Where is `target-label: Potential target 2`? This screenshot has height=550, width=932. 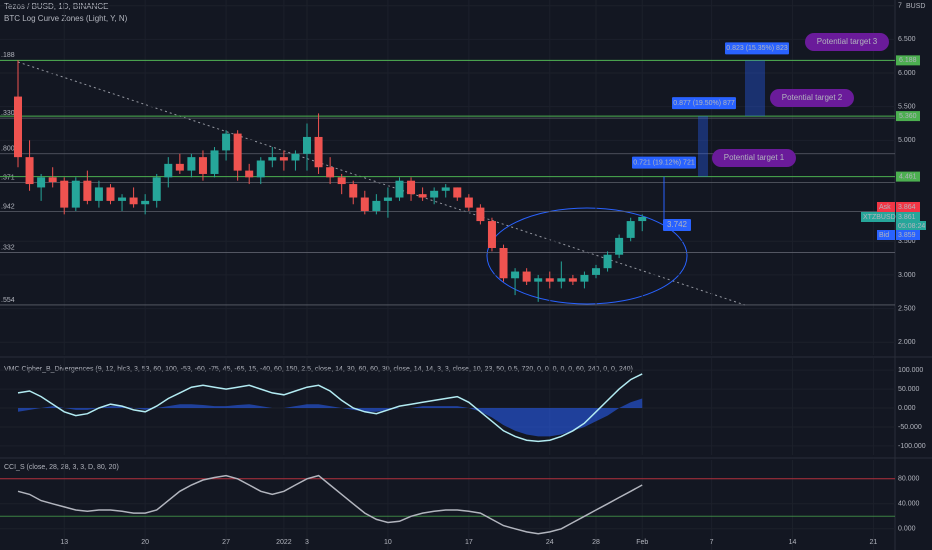
target-label: Potential target 2 is located at coordinates (812, 97).